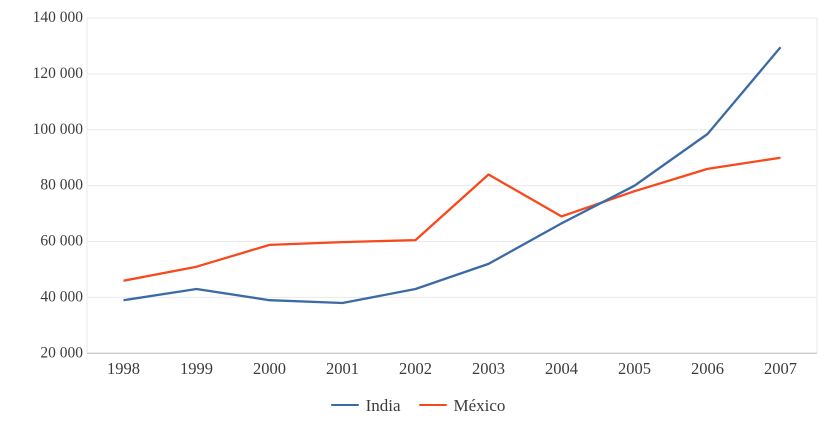 The image size is (836, 421). Describe the element at coordinates (269, 368) in the screenshot. I see `x-tick-label: 2000` at that location.